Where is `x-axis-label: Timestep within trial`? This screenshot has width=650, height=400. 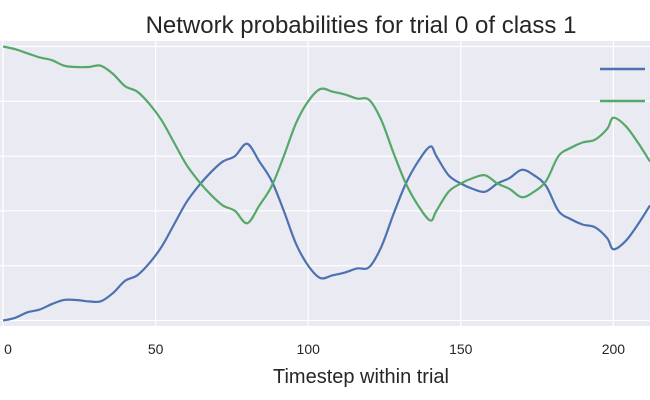 x-axis-label: Timestep within trial is located at coordinates (361, 377).